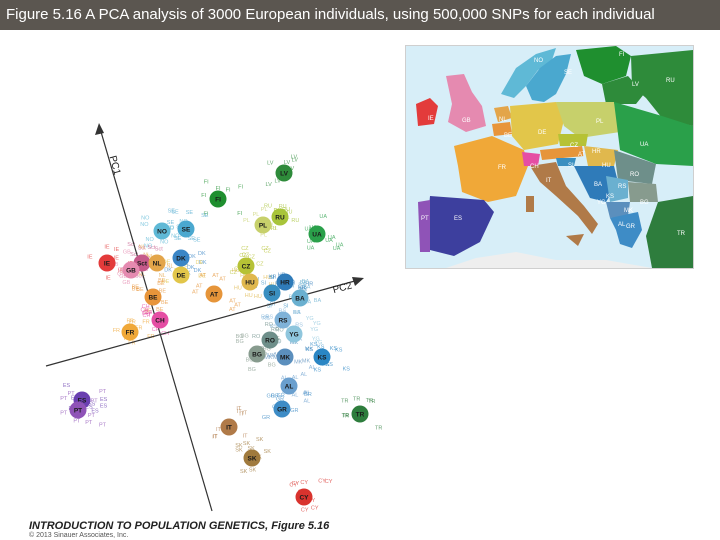  Describe the element at coordinates (263, 225) in the screenshot. I see `centroid-pl: PL` at that location.